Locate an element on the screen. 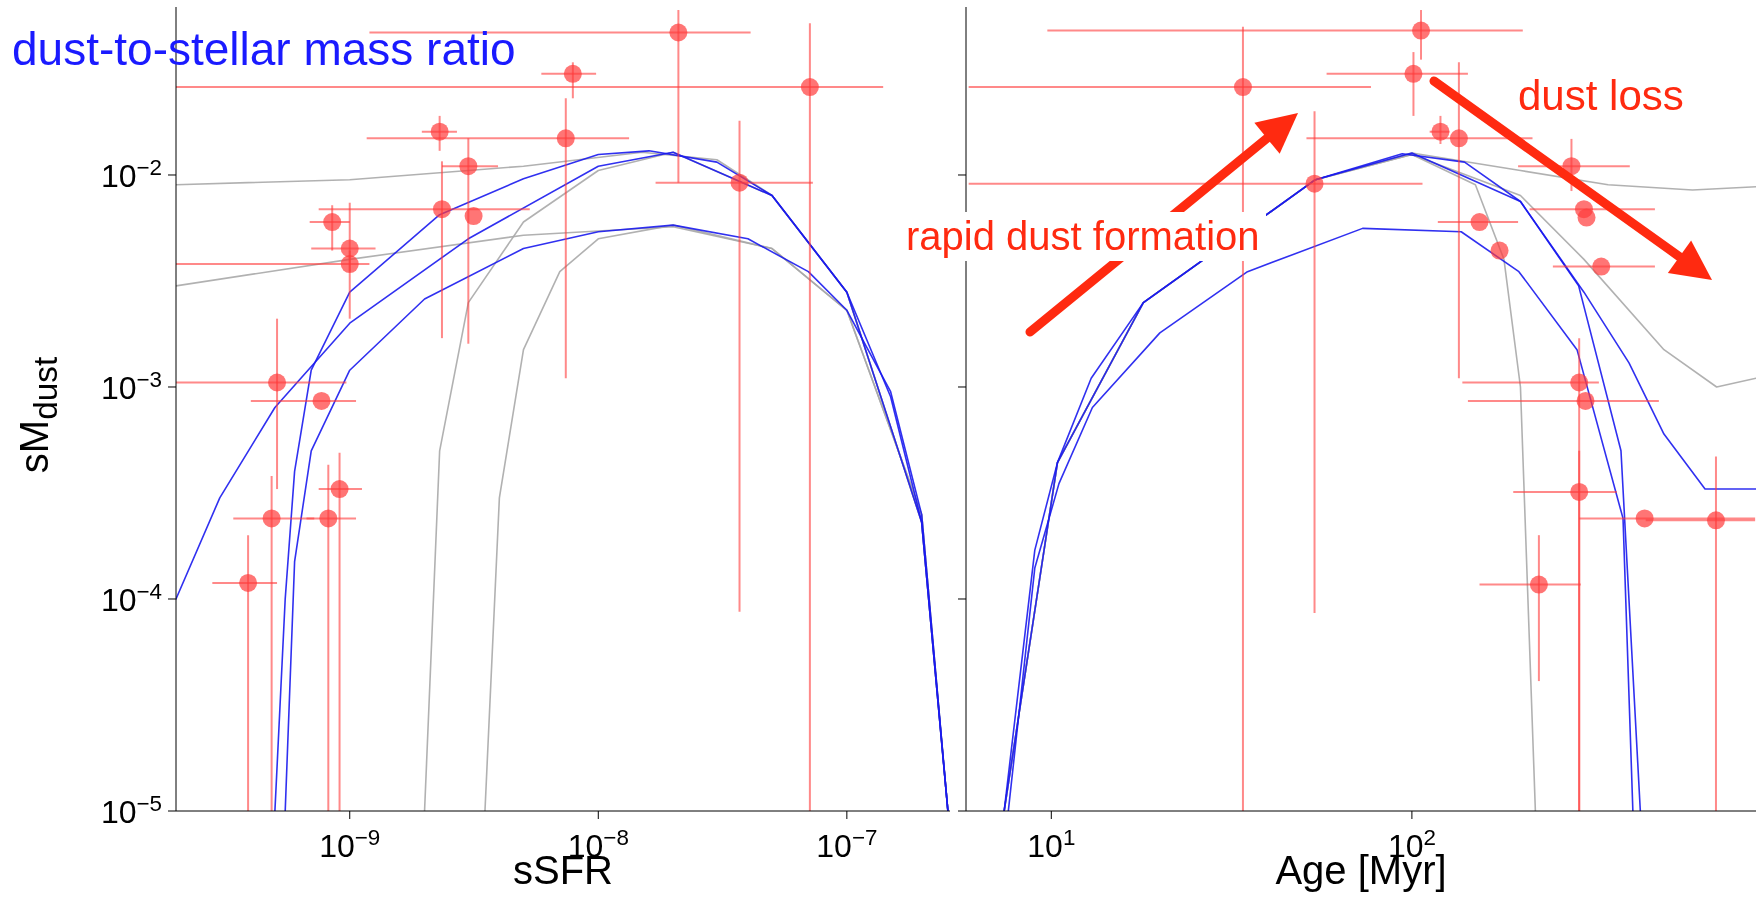 The image size is (1763, 906). y-tick-label: 10$^{−2}$ is located at coordinates (131, 174).